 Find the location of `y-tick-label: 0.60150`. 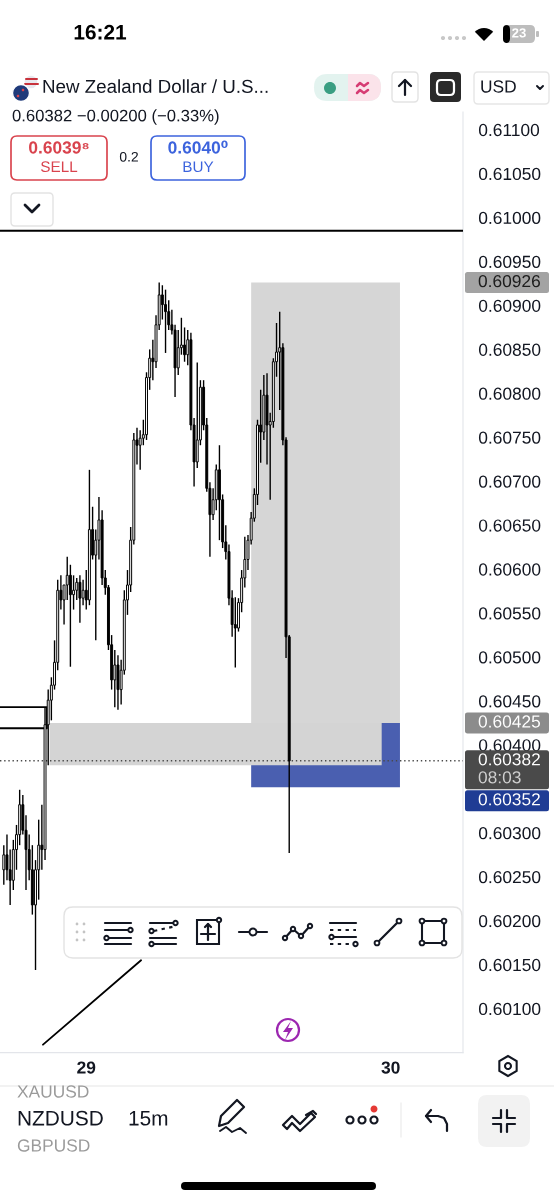

y-tick-label: 0.60150 is located at coordinates (509, 965).